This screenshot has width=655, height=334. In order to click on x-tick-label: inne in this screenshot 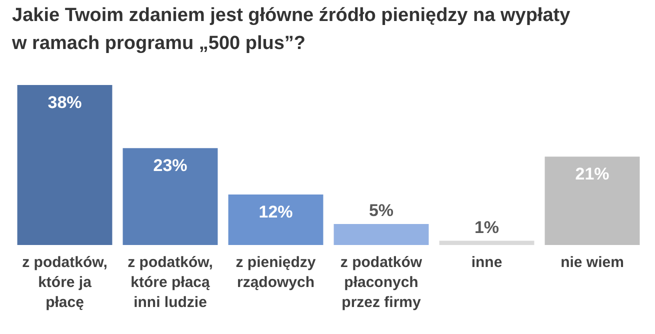, I will do `click(486, 262)`.